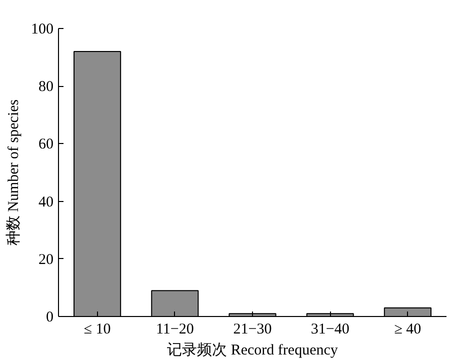 The width and height of the screenshot is (470, 362). Describe the element at coordinates (330, 330) in the screenshot. I see `x-tick-label: 31−40` at that location.